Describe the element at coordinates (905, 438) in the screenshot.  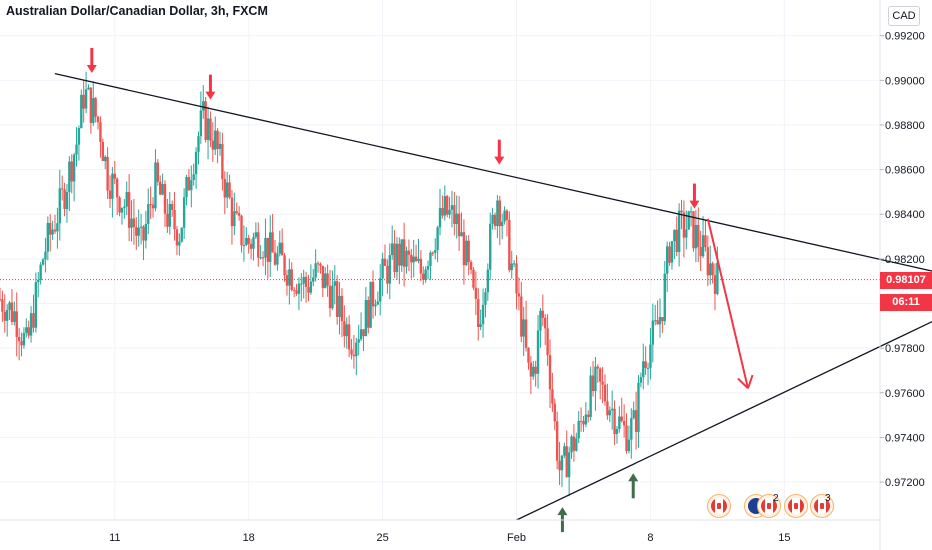
I see `y-tick-label: 0.97400` at that location.